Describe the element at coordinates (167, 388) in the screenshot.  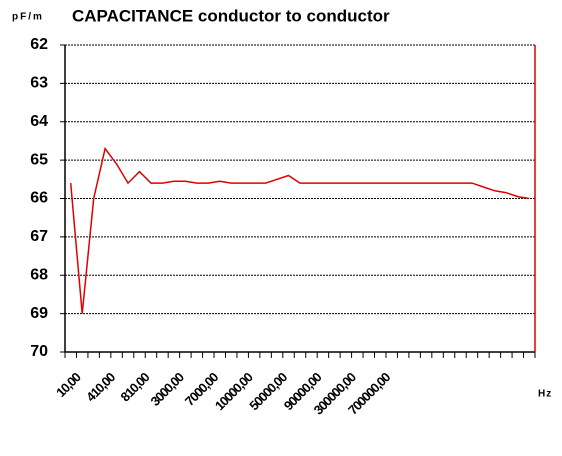
I see `x-tick-label: 3000,00` at that location.